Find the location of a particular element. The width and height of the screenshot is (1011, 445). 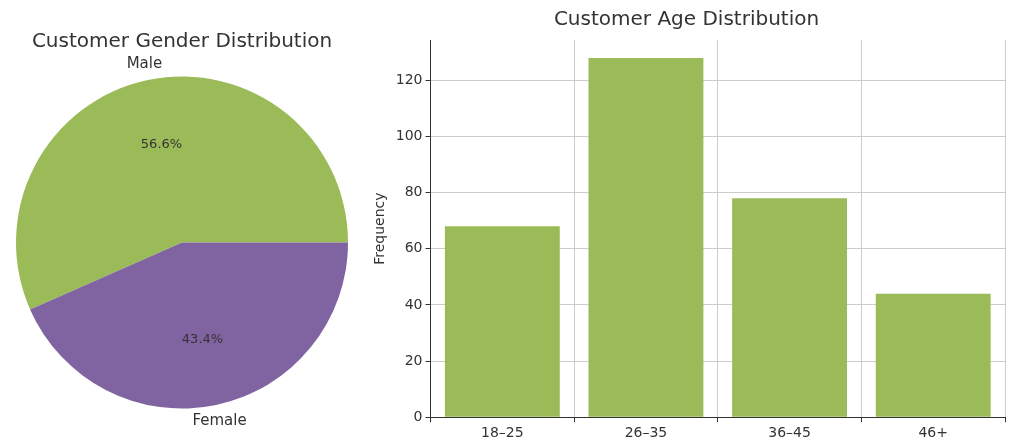

data-label: 43.4% is located at coordinates (202, 339).